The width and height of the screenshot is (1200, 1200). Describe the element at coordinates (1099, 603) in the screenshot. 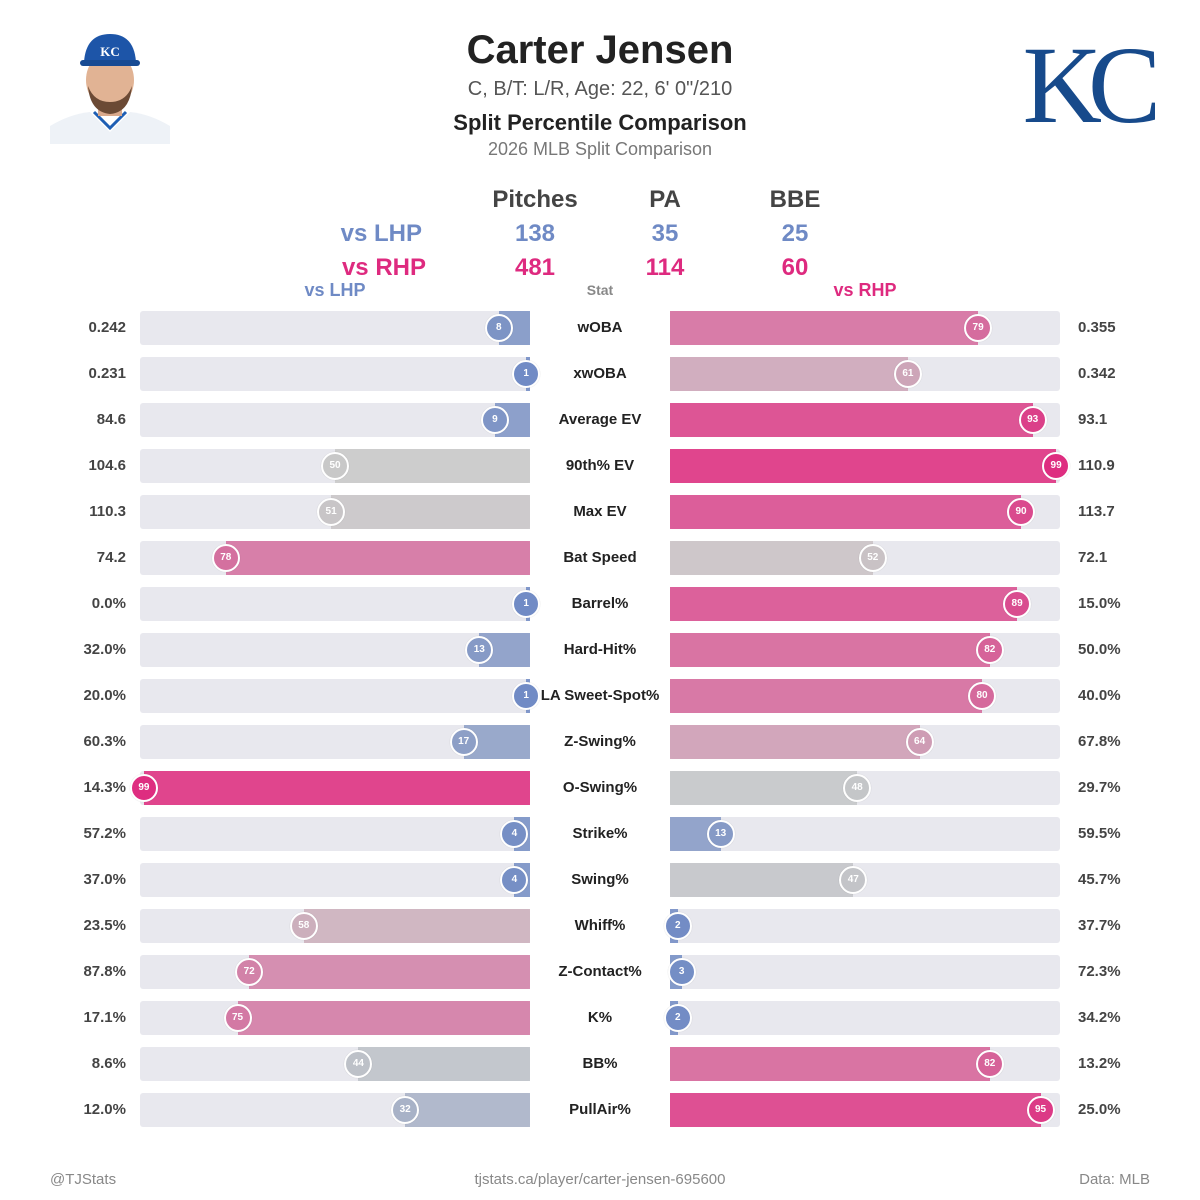

I see `rhp-value: 15.0%` at that location.